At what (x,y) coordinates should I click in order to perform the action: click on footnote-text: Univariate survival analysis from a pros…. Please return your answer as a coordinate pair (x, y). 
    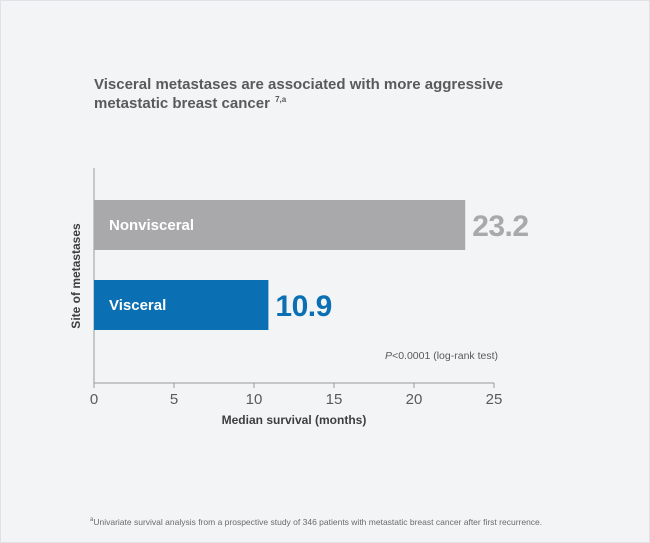
    Looking at the image, I should click on (318, 522).